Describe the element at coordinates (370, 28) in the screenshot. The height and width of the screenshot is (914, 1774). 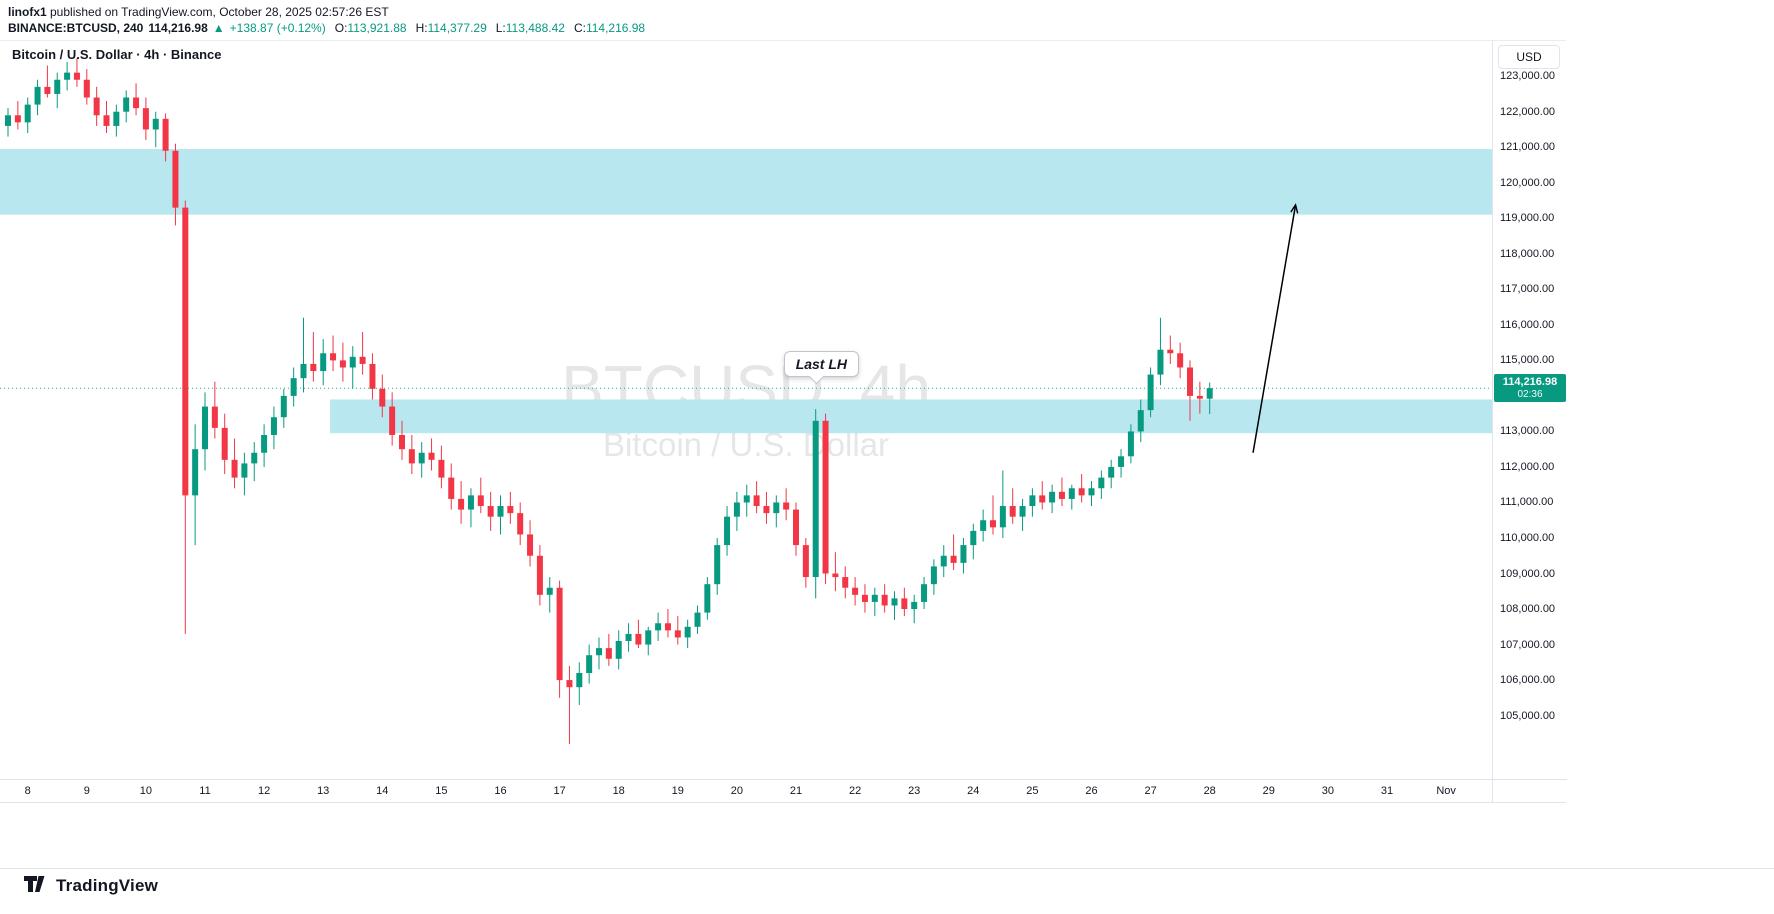
I see `ohlc-open: O:113,921.88` at that location.